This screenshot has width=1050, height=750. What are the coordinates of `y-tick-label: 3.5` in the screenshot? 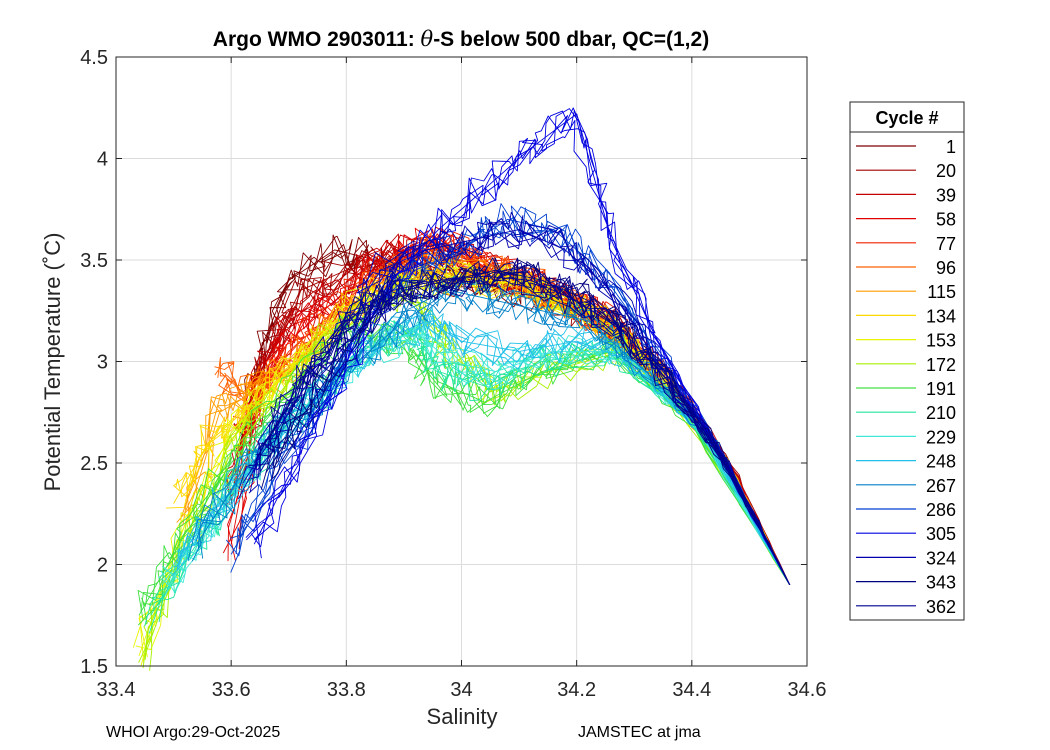 It's located at (94, 261).